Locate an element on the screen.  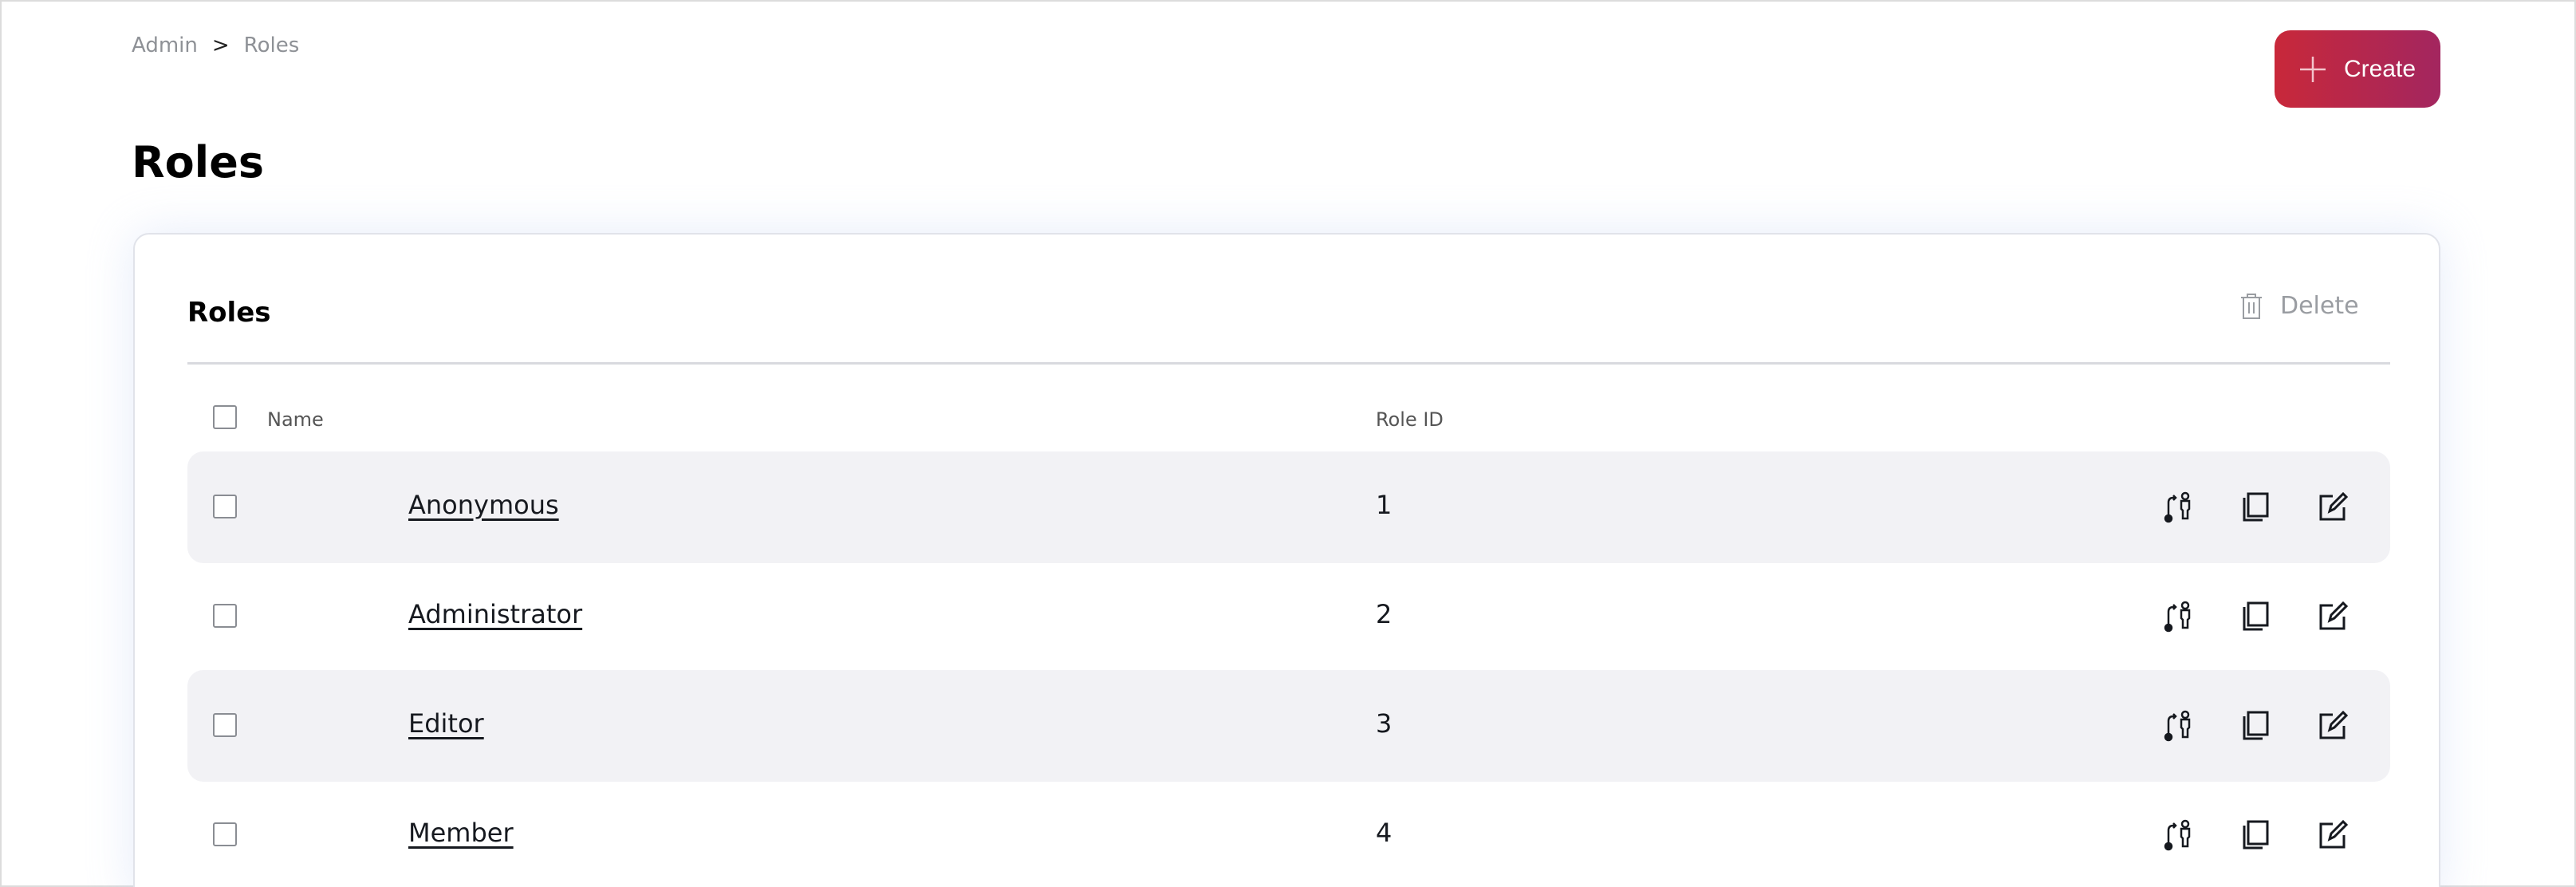
role-name-link: Editor is located at coordinates (446, 723).